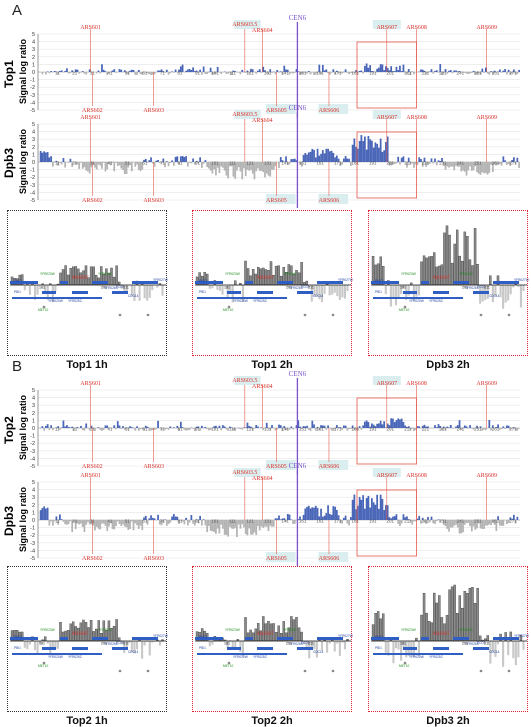 The width and height of the screenshot is (531, 727). I want to click on x-tick-label: 271, so click(513, 521).